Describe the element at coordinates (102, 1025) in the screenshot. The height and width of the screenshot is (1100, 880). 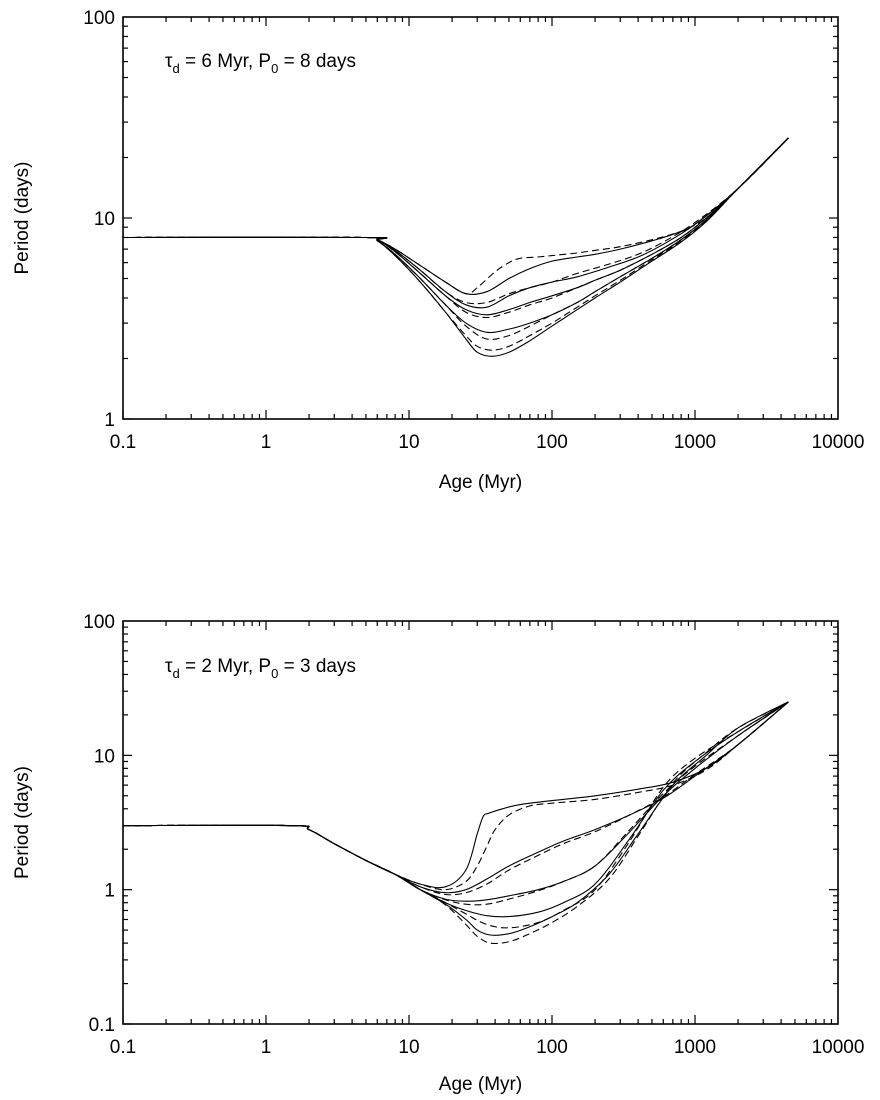
I see `y-tick-label: 0.1` at that location.